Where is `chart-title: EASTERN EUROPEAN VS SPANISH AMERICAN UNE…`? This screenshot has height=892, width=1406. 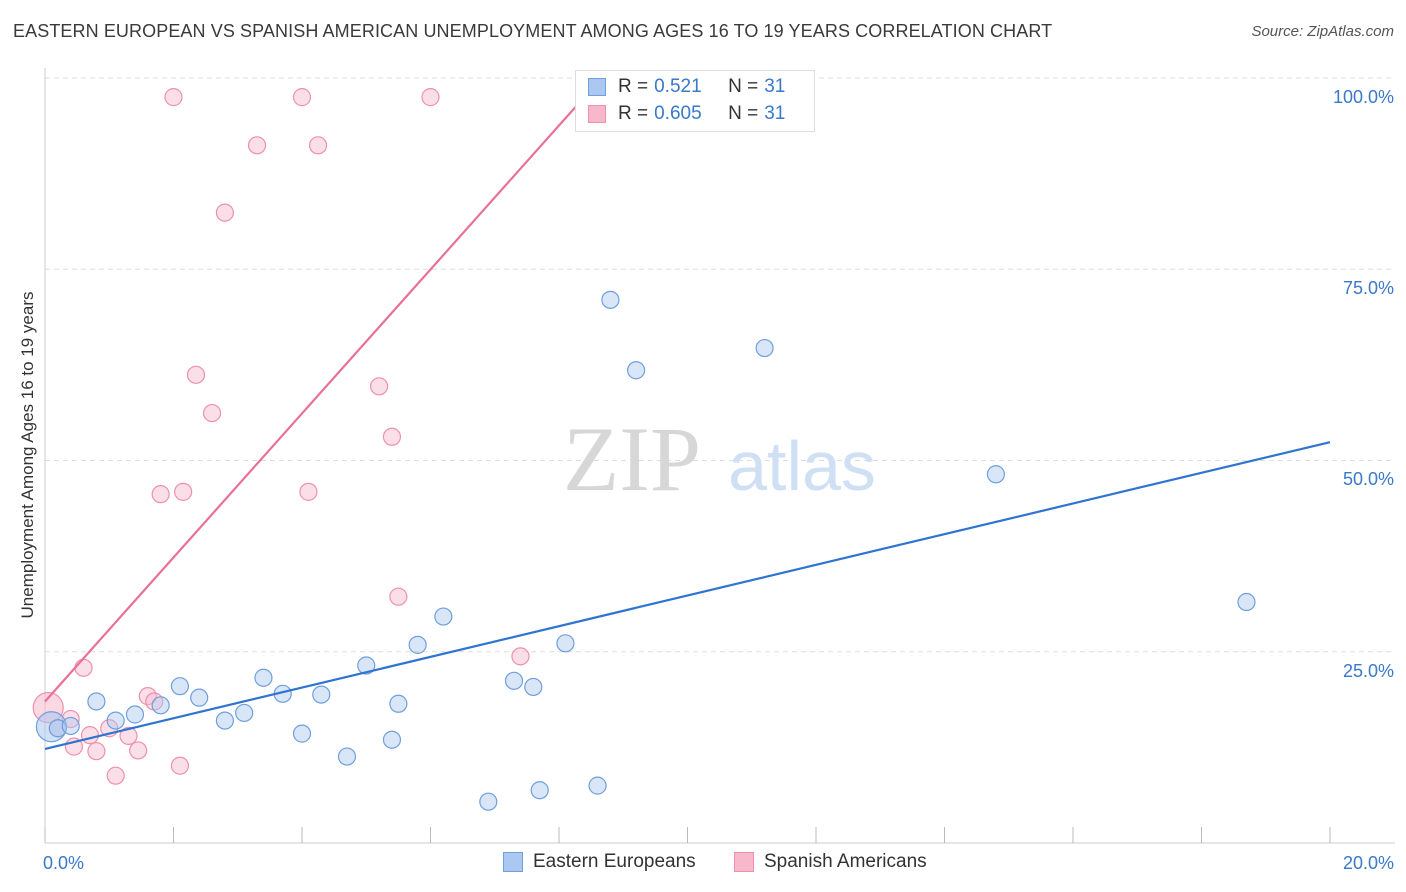
chart-title: EASTERN EUROPEAN VS SPANISH AMERICAN UNE… is located at coordinates (533, 31).